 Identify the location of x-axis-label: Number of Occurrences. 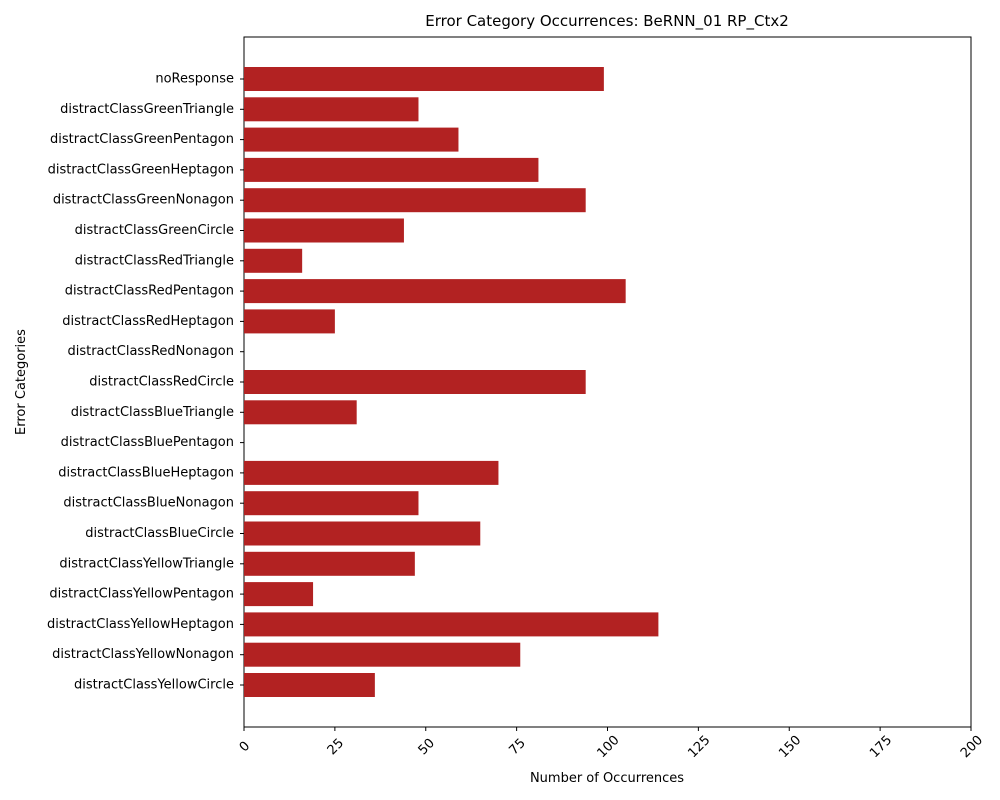
(607, 778).